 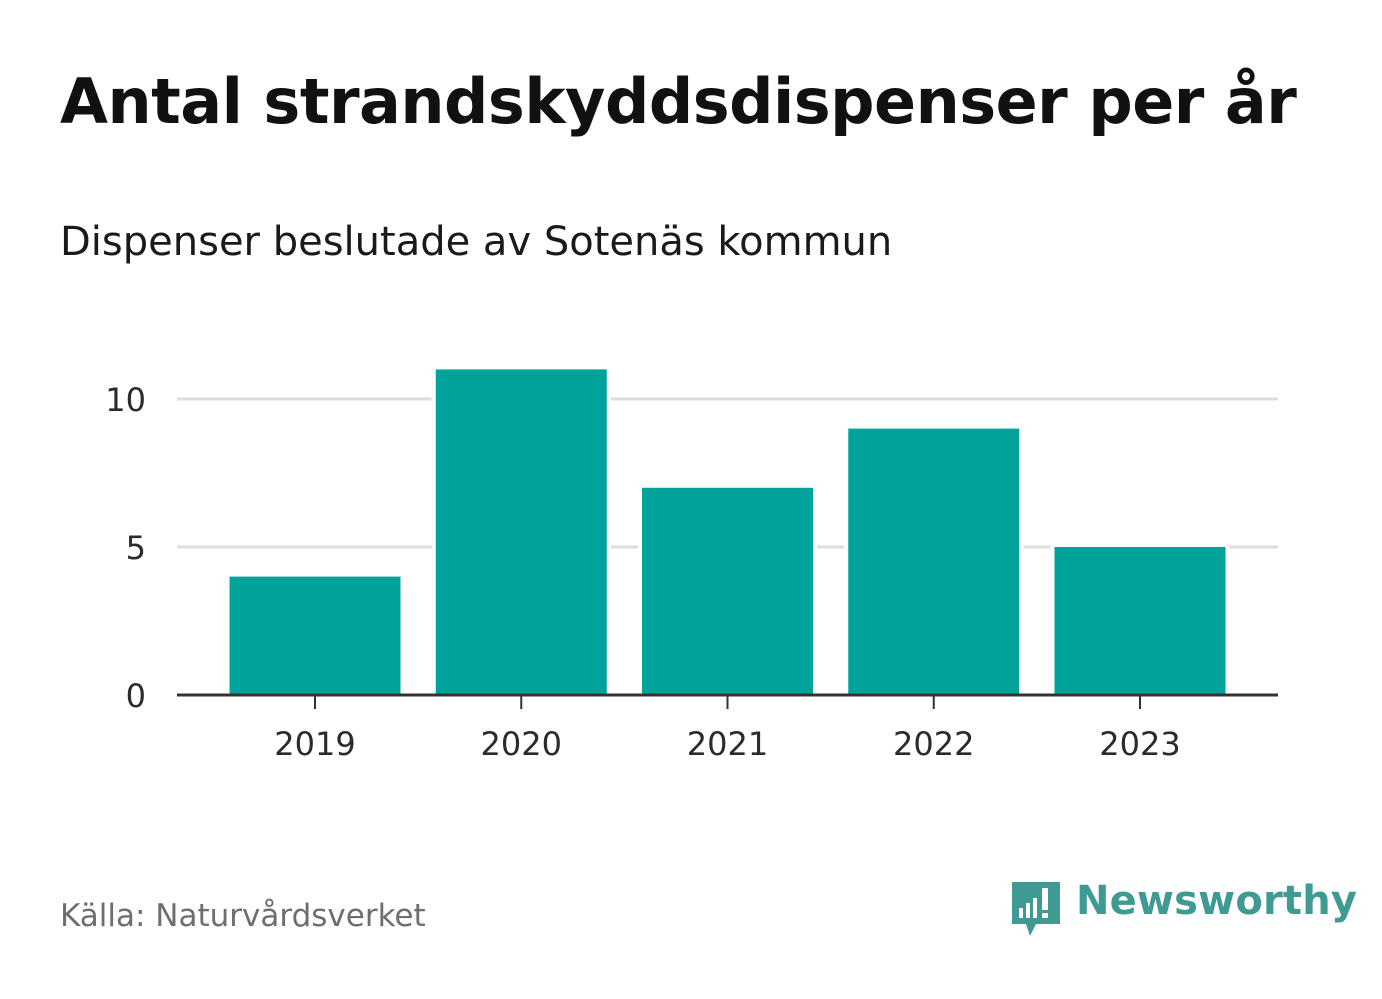 I want to click on x-tick-label-2019: 2019, so click(x=314, y=744).